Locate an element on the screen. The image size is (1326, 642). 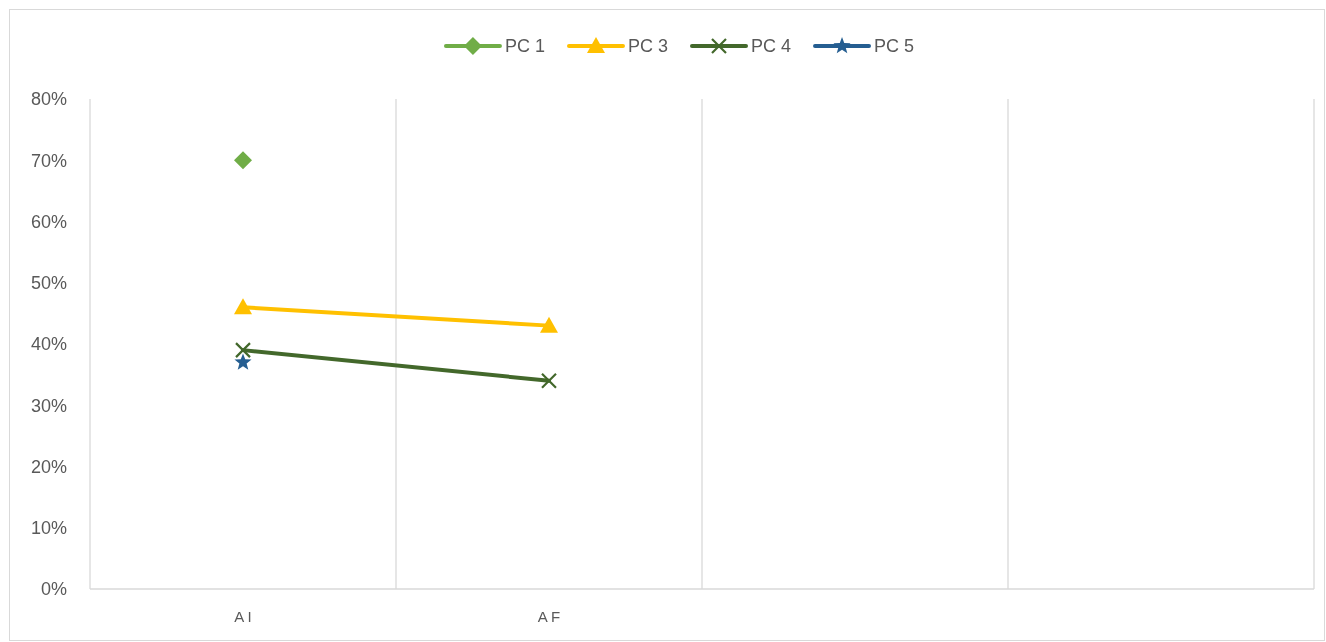
y-tick-label: 30% is located at coordinates (48, 405).